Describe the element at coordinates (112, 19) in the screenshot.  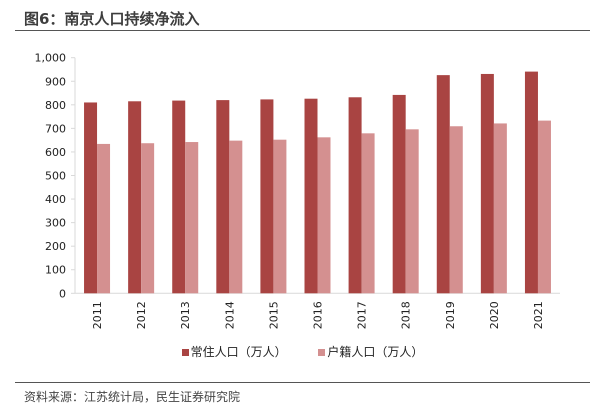
I see `chart-title: 图6：南京人口持续净流入` at that location.